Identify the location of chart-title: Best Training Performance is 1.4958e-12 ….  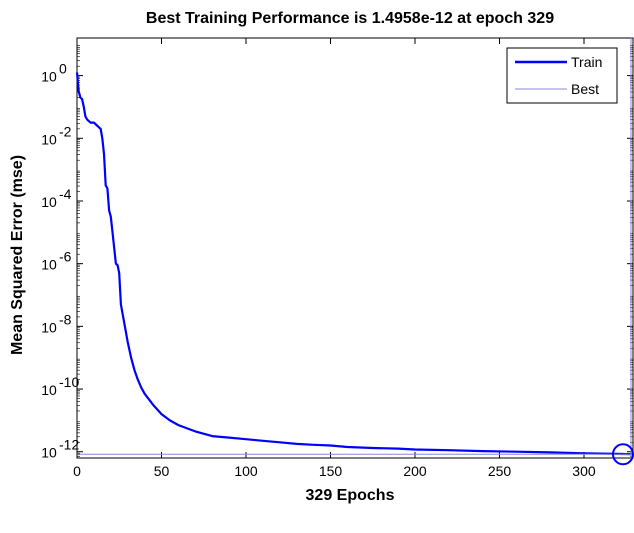
(350, 18).